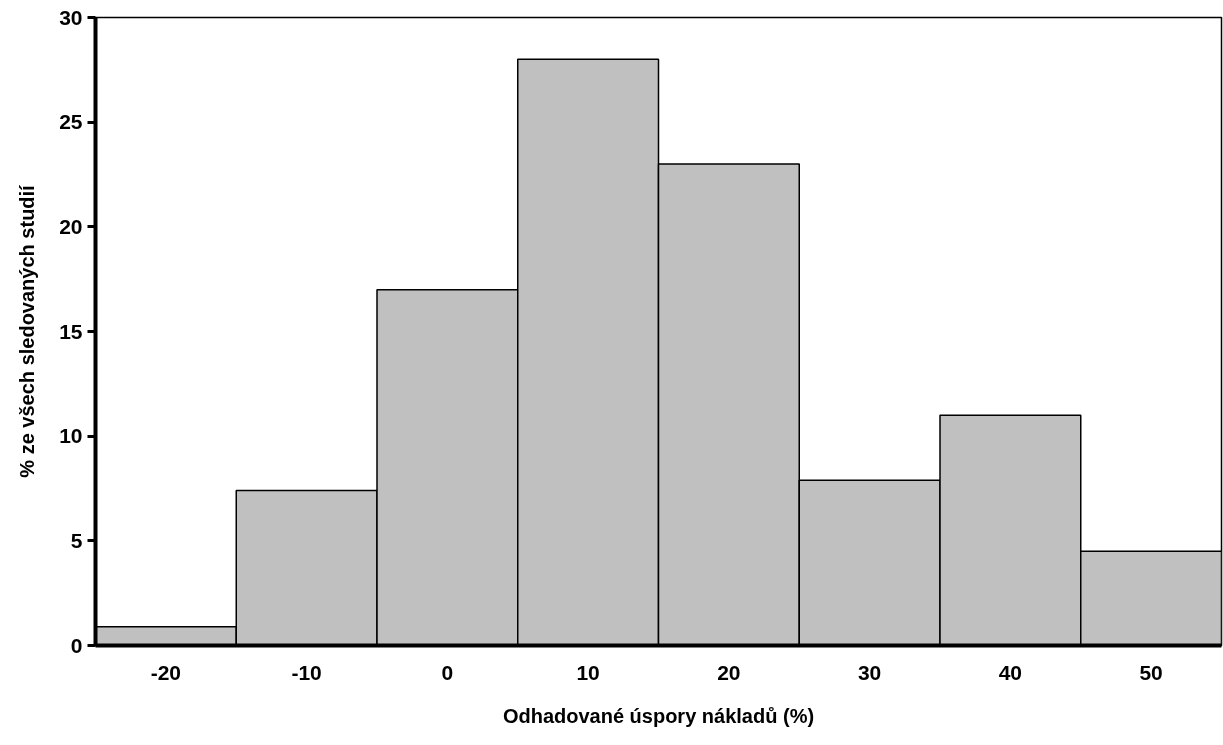 The height and width of the screenshot is (745, 1223). What do you see at coordinates (166, 672) in the screenshot?
I see `x-tick-label: -20` at bounding box center [166, 672].